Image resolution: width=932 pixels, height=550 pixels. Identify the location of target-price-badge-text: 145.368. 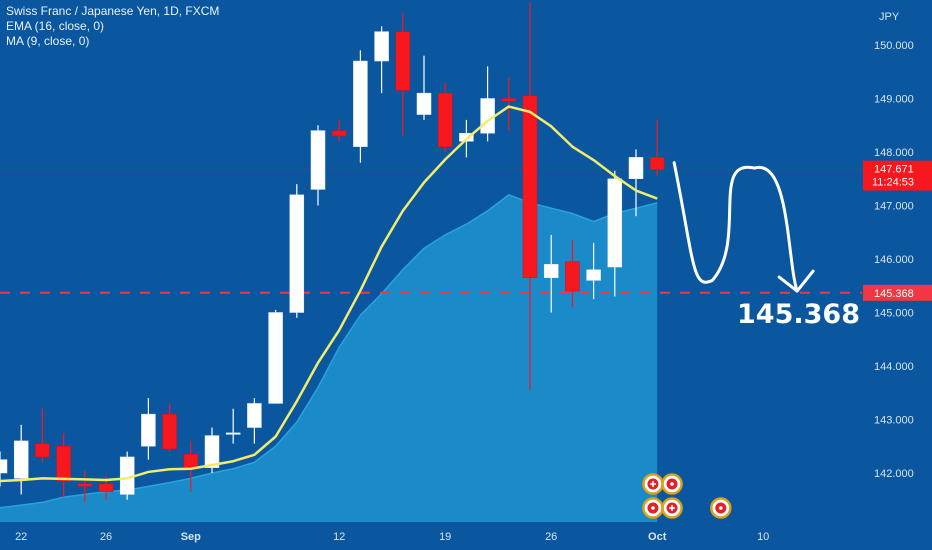
(894, 294).